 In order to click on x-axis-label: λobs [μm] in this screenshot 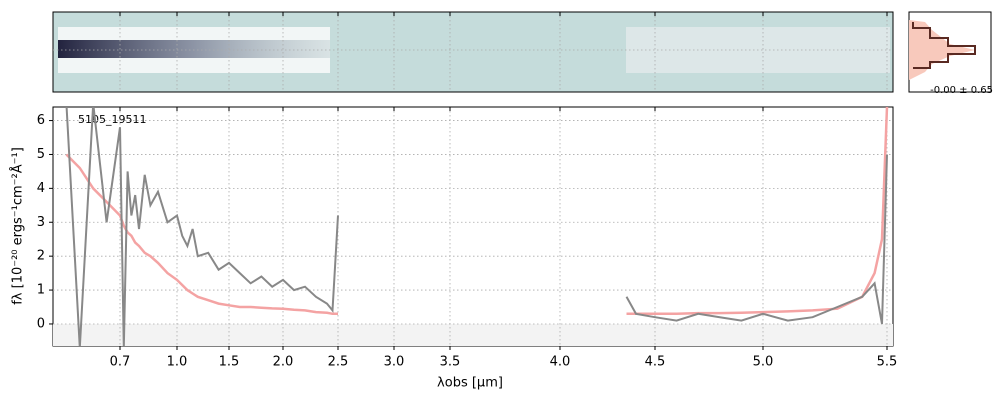, I will do `click(470, 383)`.